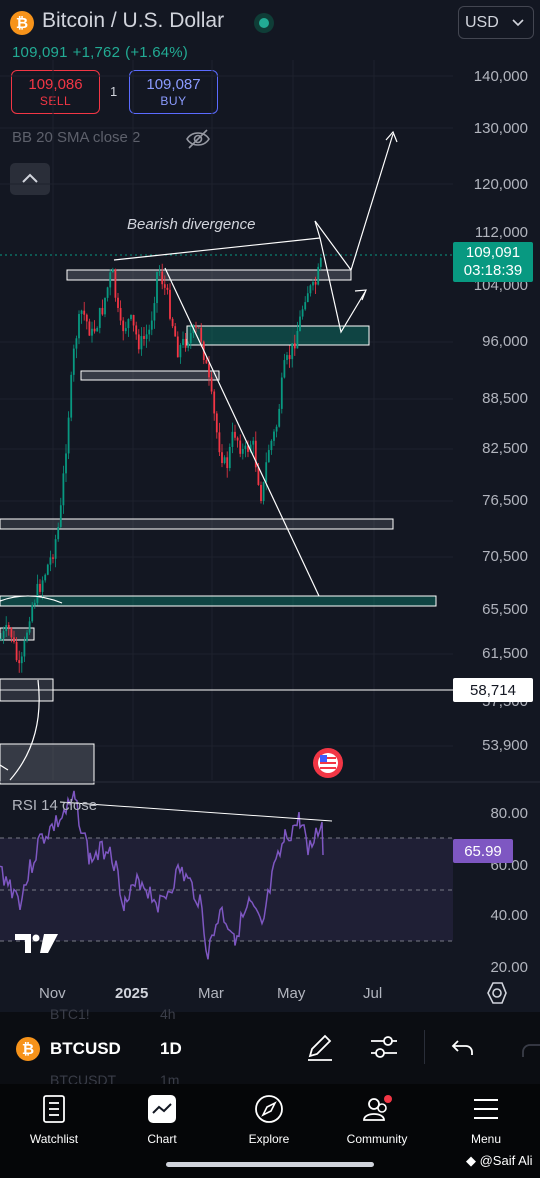  Describe the element at coordinates (505, 556) in the screenshot. I see `price-axis-label: 70,500` at that location.